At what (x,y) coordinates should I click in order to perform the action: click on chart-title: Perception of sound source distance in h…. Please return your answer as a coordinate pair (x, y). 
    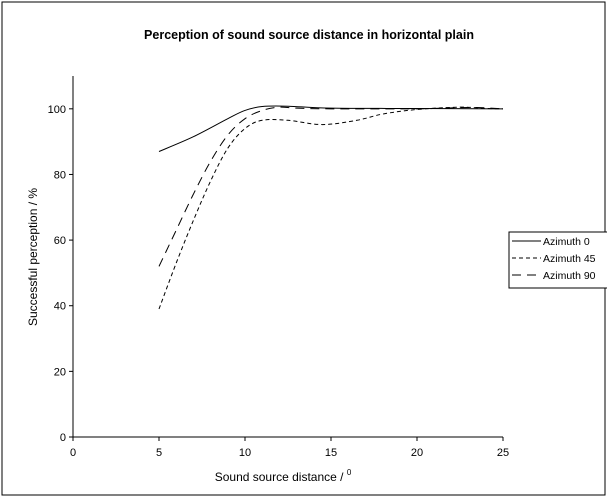
    Looking at the image, I should click on (309, 35).